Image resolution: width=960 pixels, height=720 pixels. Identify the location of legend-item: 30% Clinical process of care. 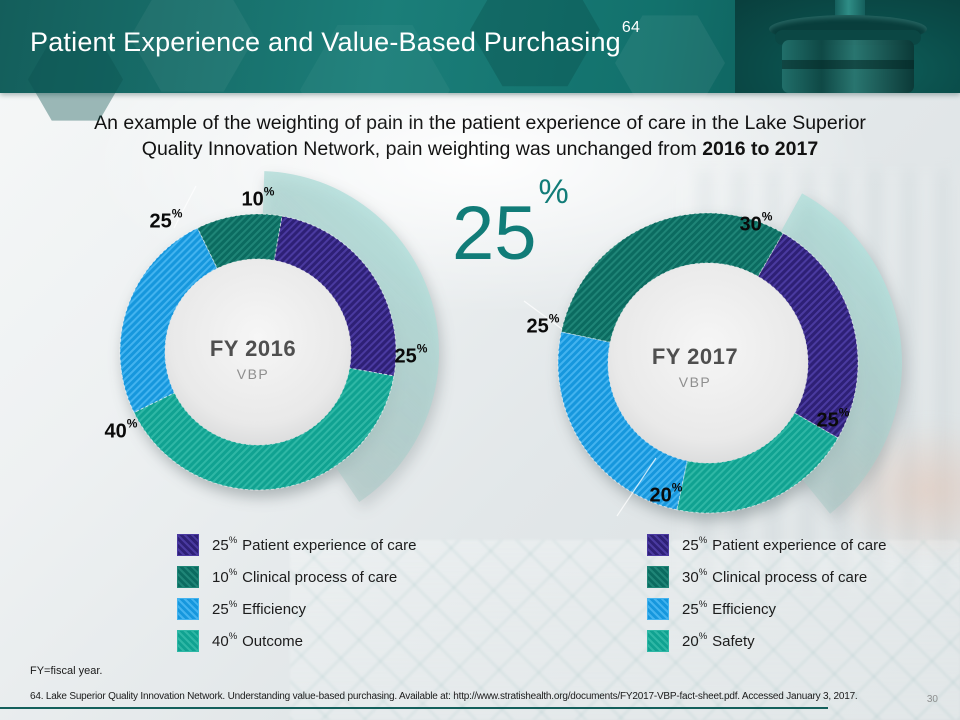
(797, 576).